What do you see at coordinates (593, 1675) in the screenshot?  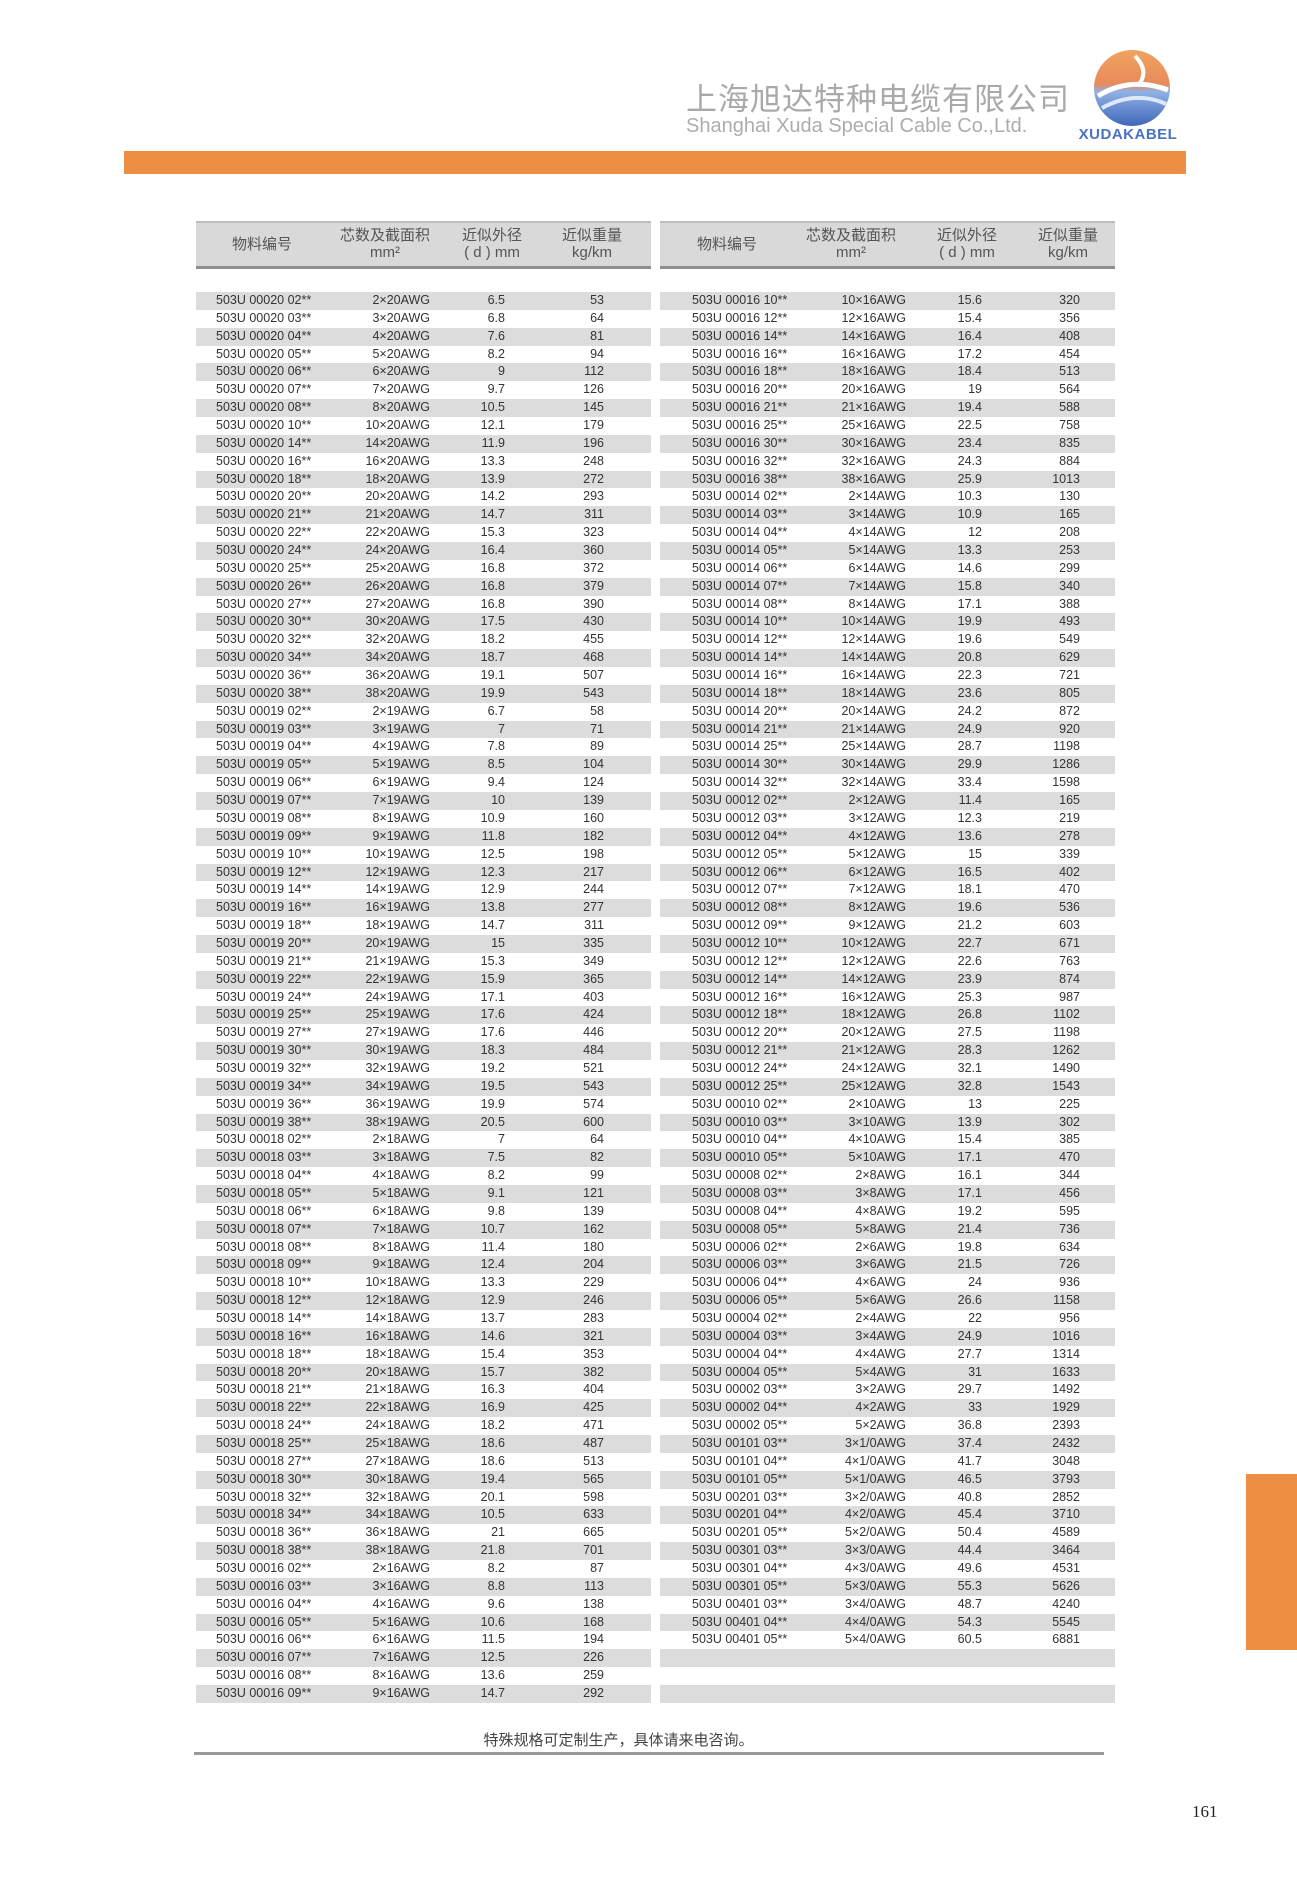 I see `weight-cell: 259` at bounding box center [593, 1675].